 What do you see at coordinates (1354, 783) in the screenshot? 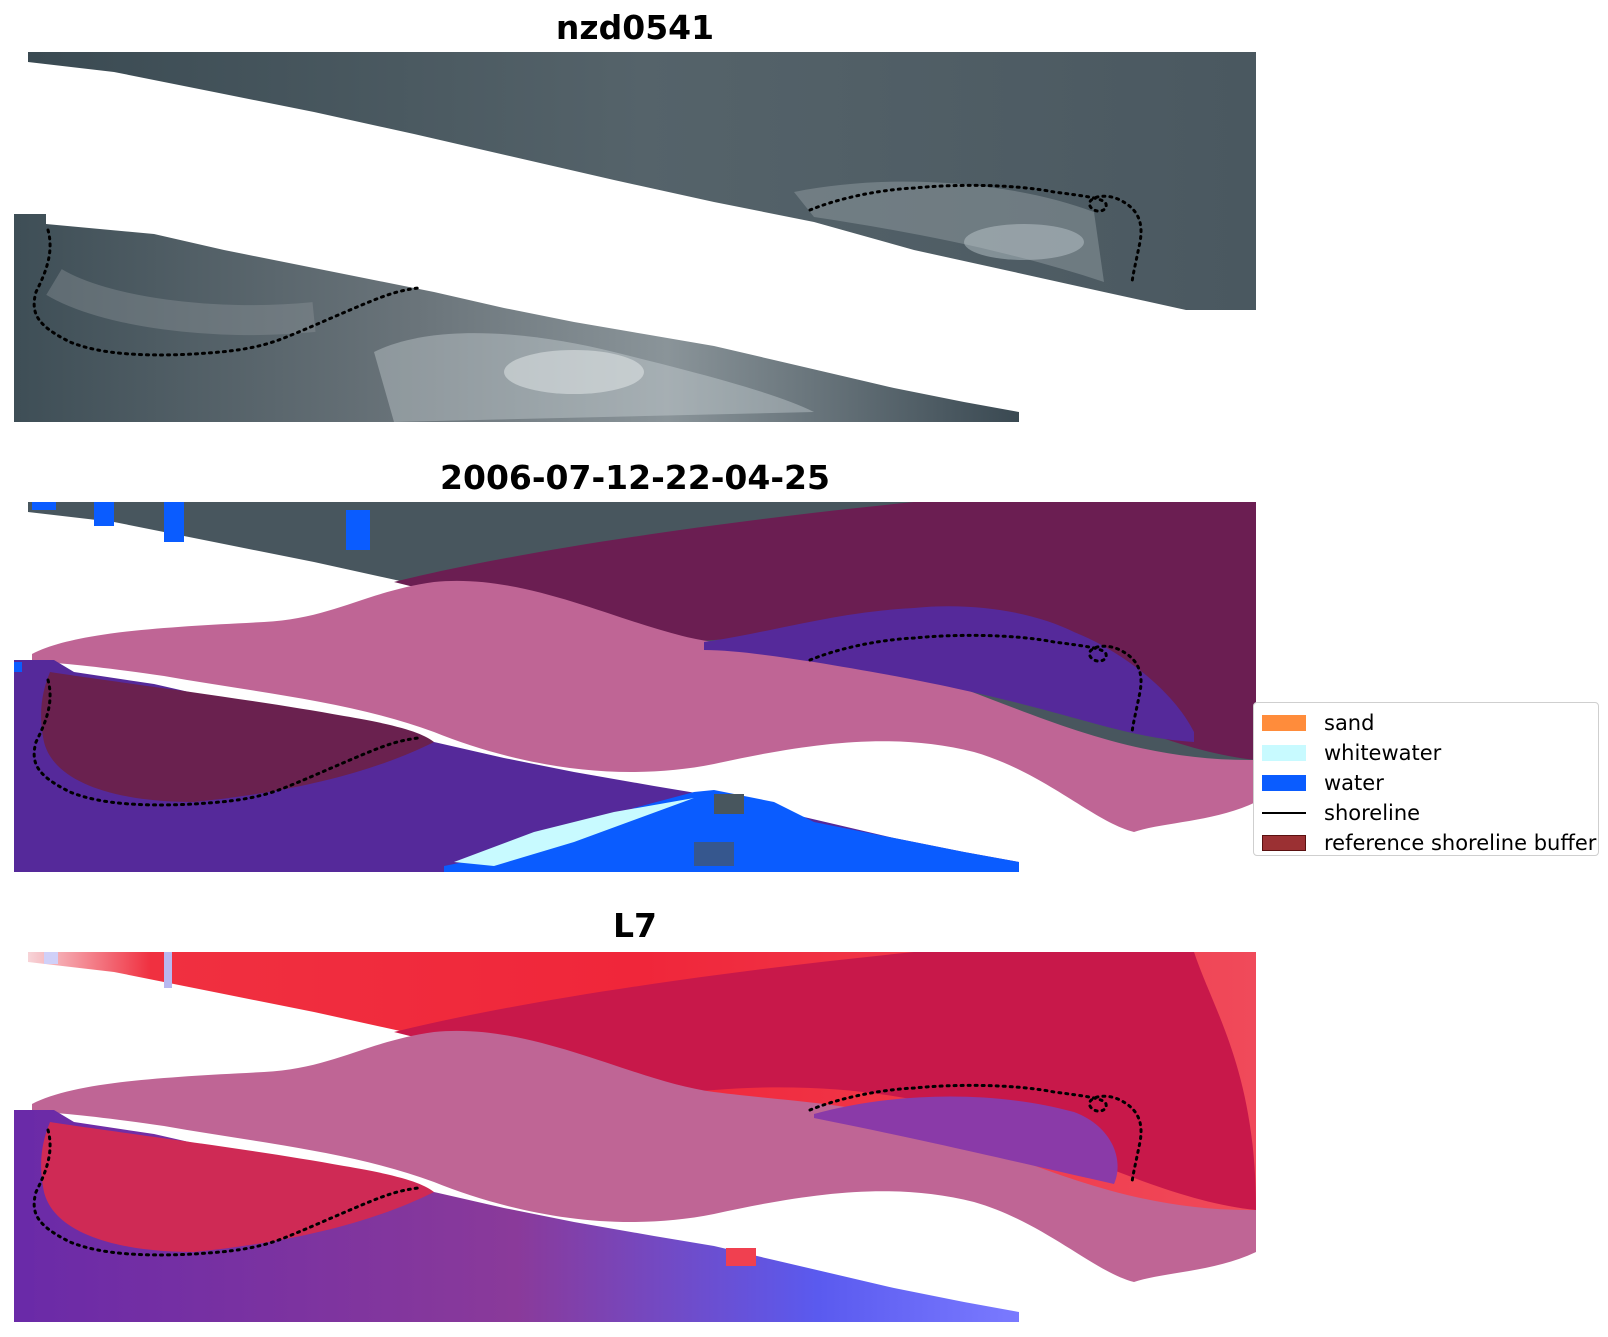
I see `legend-label: water` at bounding box center [1354, 783].